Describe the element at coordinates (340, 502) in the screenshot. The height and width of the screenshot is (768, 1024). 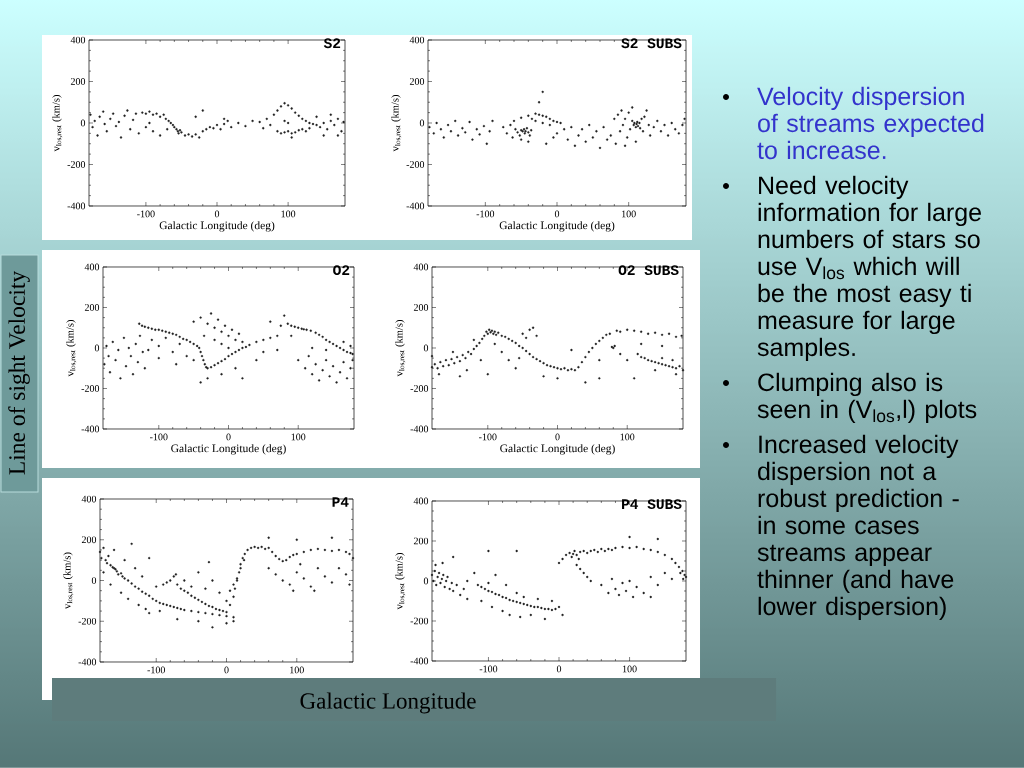
I see `chart-title: P4` at that location.